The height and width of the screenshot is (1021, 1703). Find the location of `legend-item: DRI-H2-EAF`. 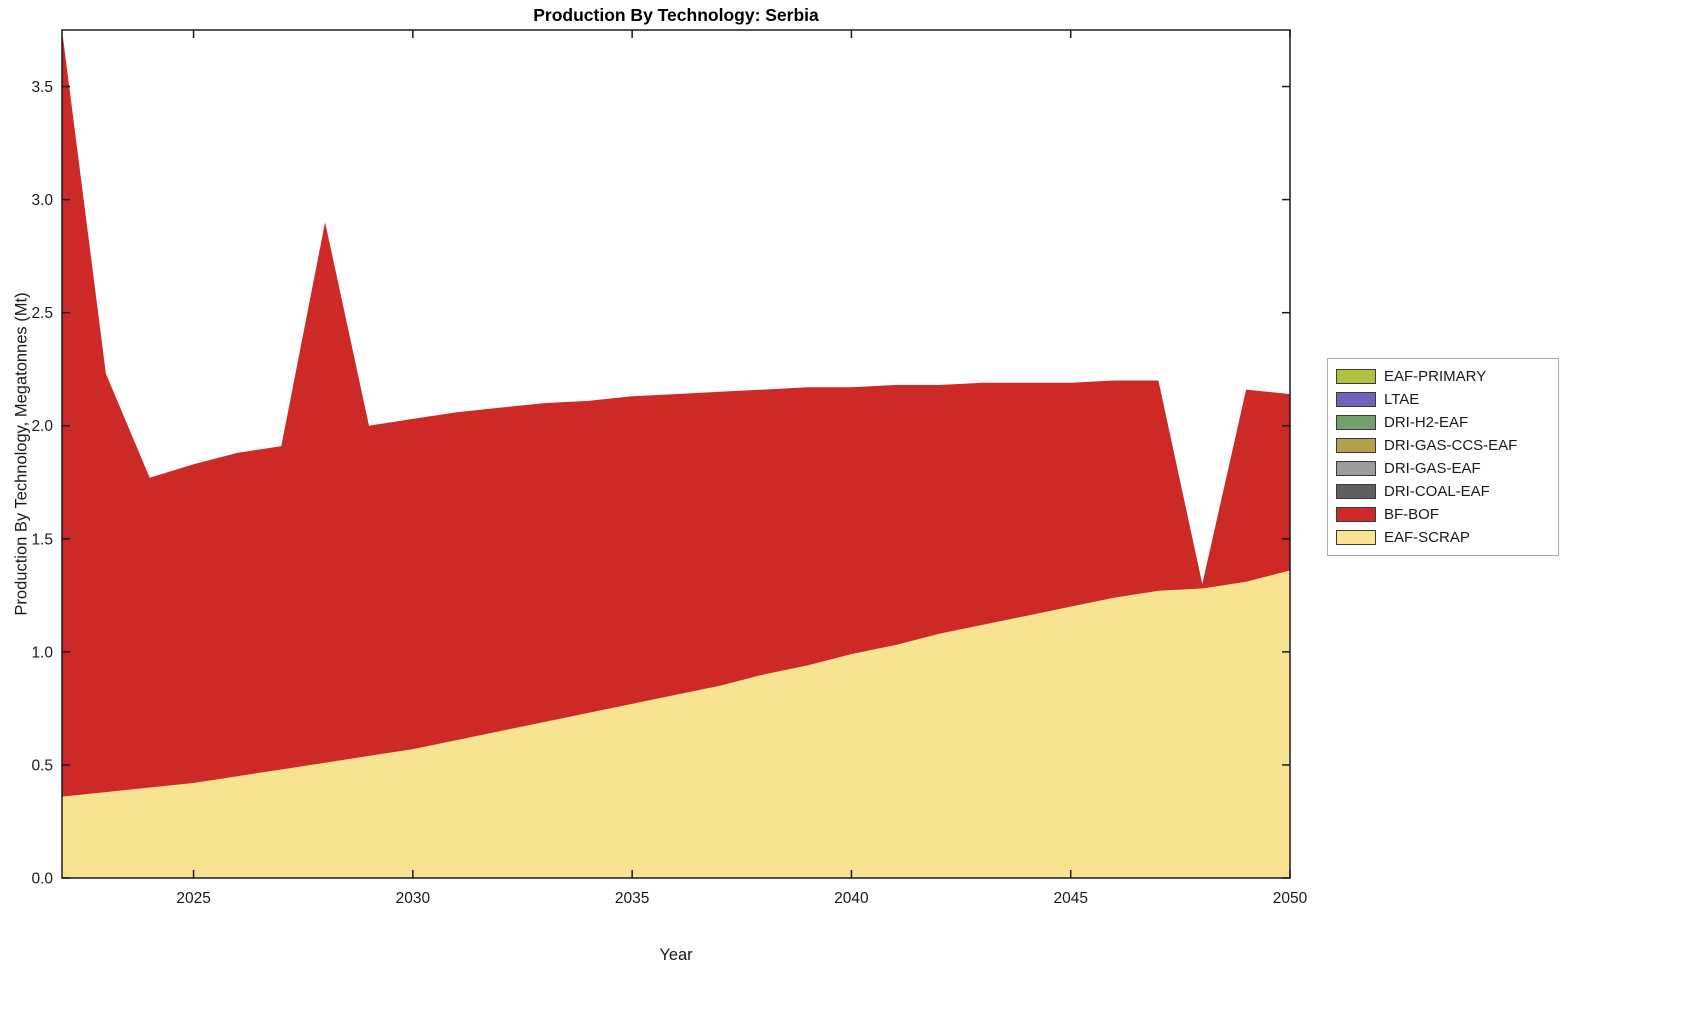

legend-item: DRI-H2-EAF is located at coordinates (1443, 422).